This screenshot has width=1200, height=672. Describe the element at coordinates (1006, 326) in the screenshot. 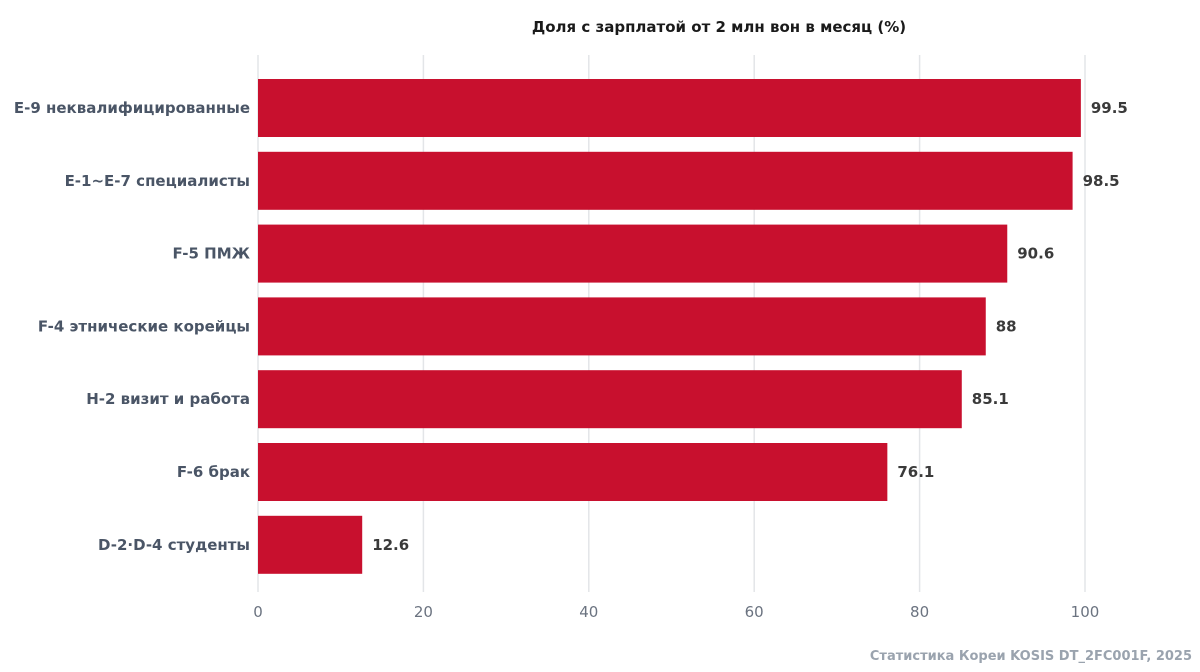

I see `value-label: 88` at that location.